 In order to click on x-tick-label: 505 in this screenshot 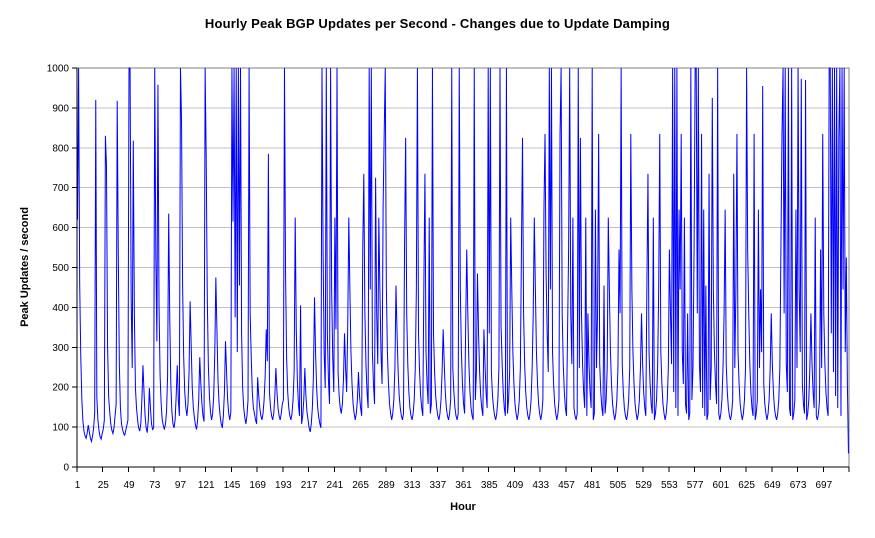, I will do `click(618, 485)`.